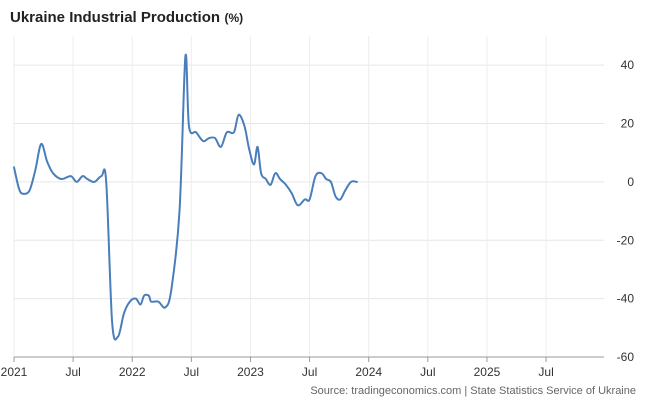 The image size is (650, 412). I want to click on x-tick-label: 2021, so click(14, 372).